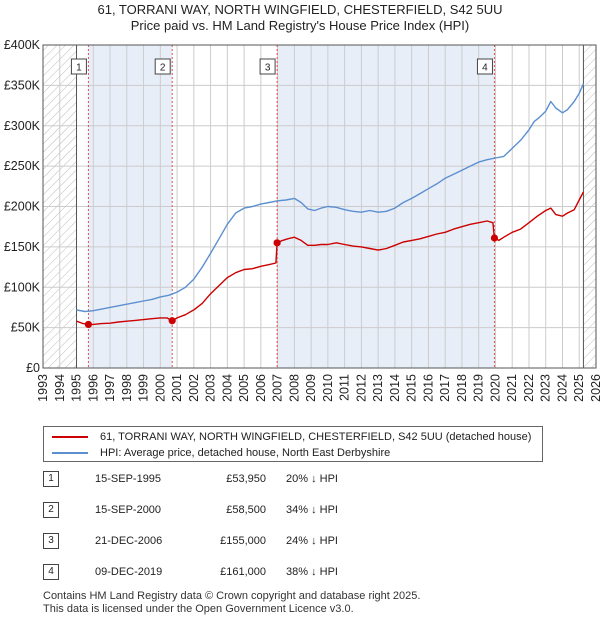 This screenshot has width=600, height=620. Describe the element at coordinates (312, 572) in the screenshot. I see `sale-hpi-diff: 38% ↓ HPI` at that location.